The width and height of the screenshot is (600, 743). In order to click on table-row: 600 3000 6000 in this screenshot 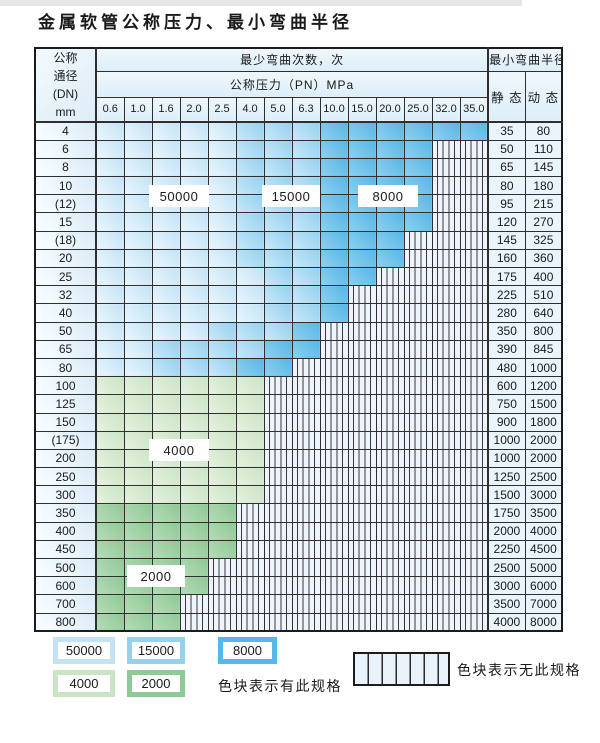, I will do `click(298, 586)`.